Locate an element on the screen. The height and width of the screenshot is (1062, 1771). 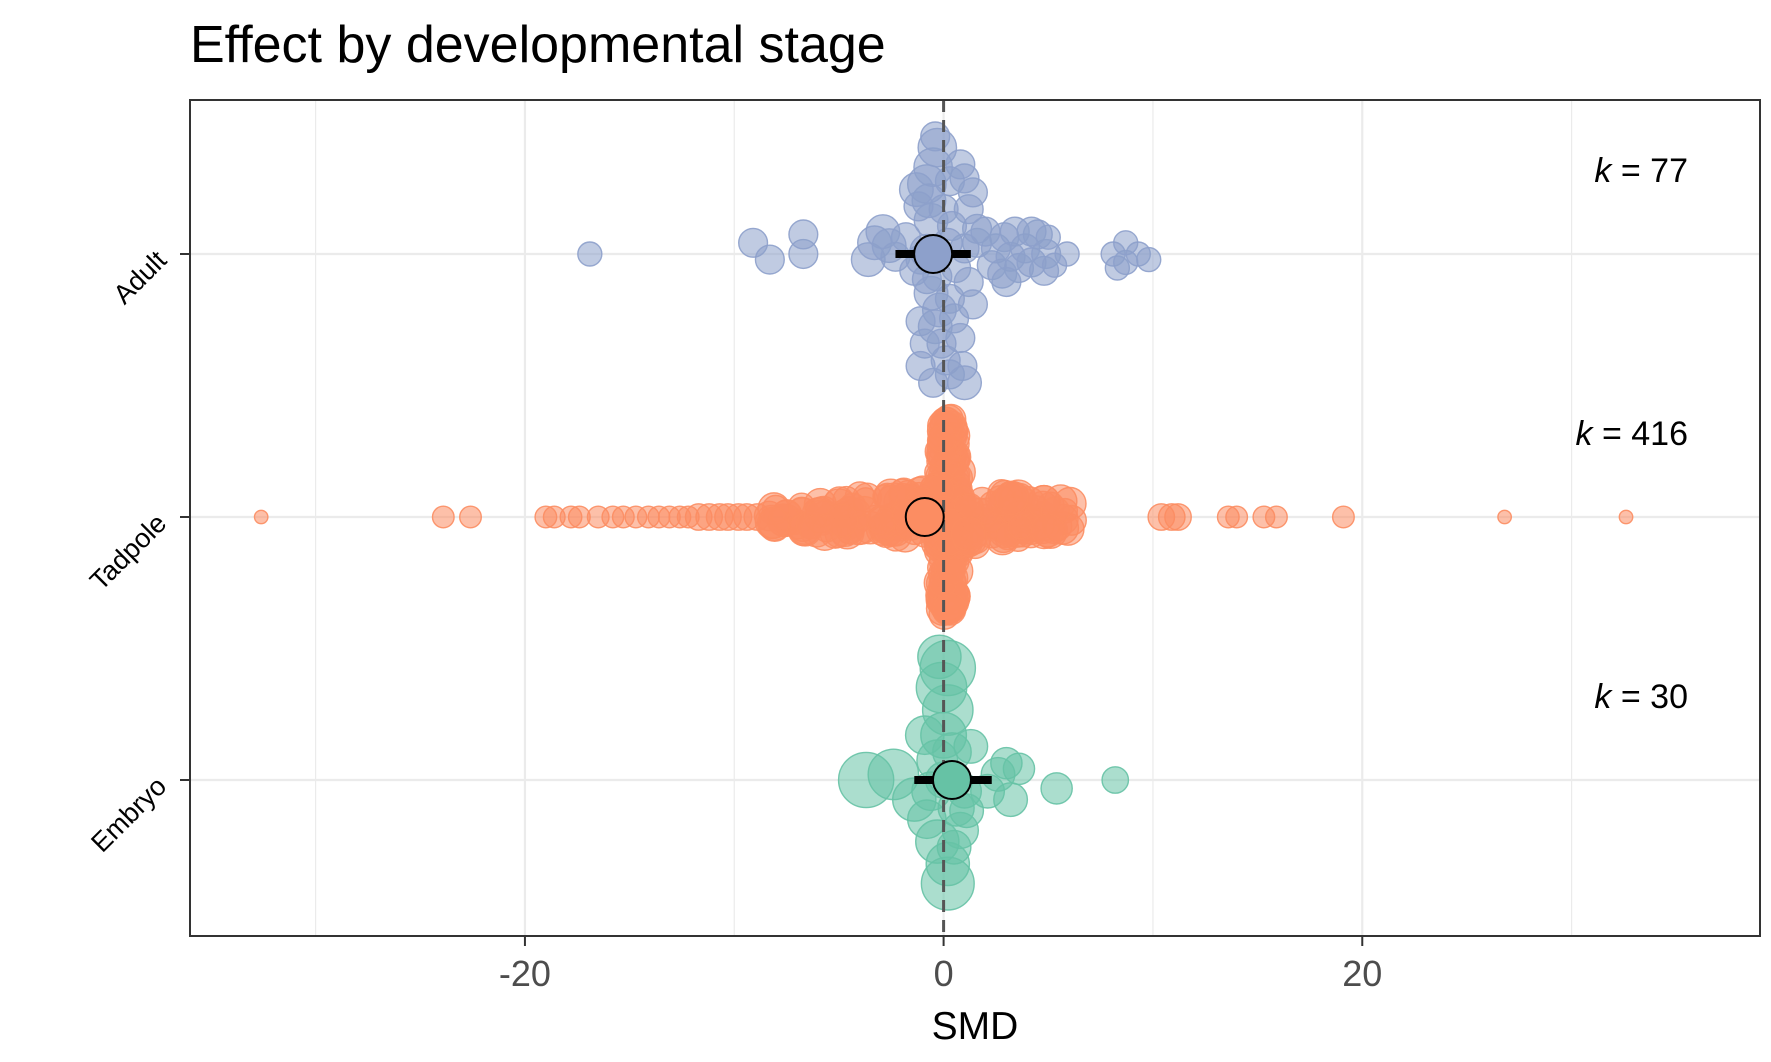
k-label-embryo: k = 30 is located at coordinates (1641, 697).